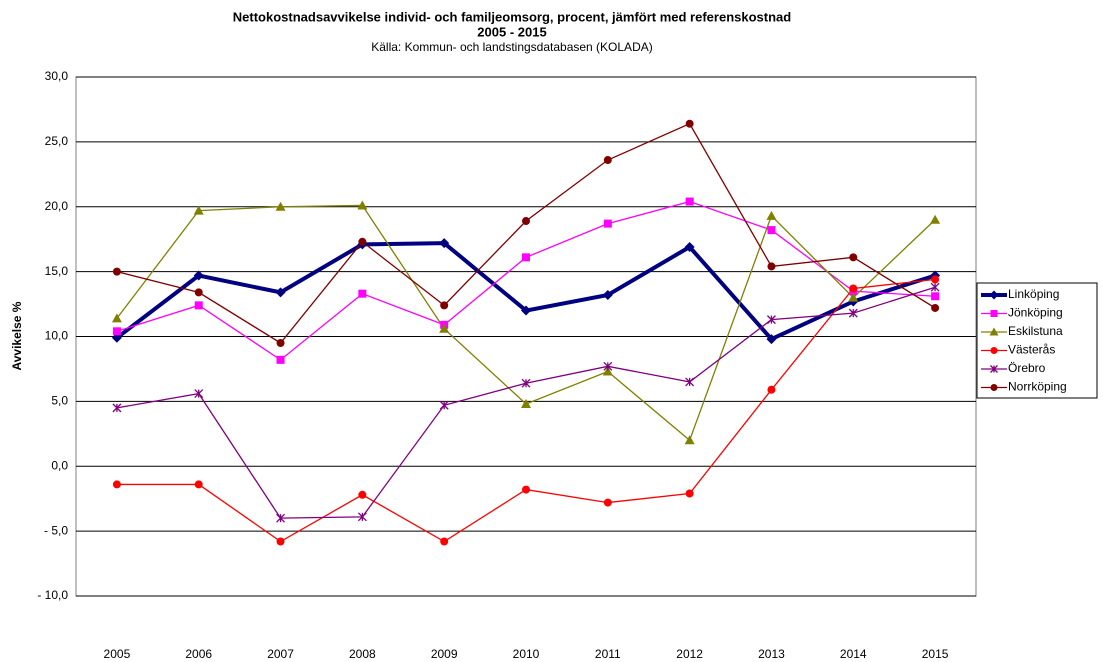 The height and width of the screenshot is (662, 1103). What do you see at coordinates (1027, 368) in the screenshot?
I see `legend-label: Örebro` at bounding box center [1027, 368].